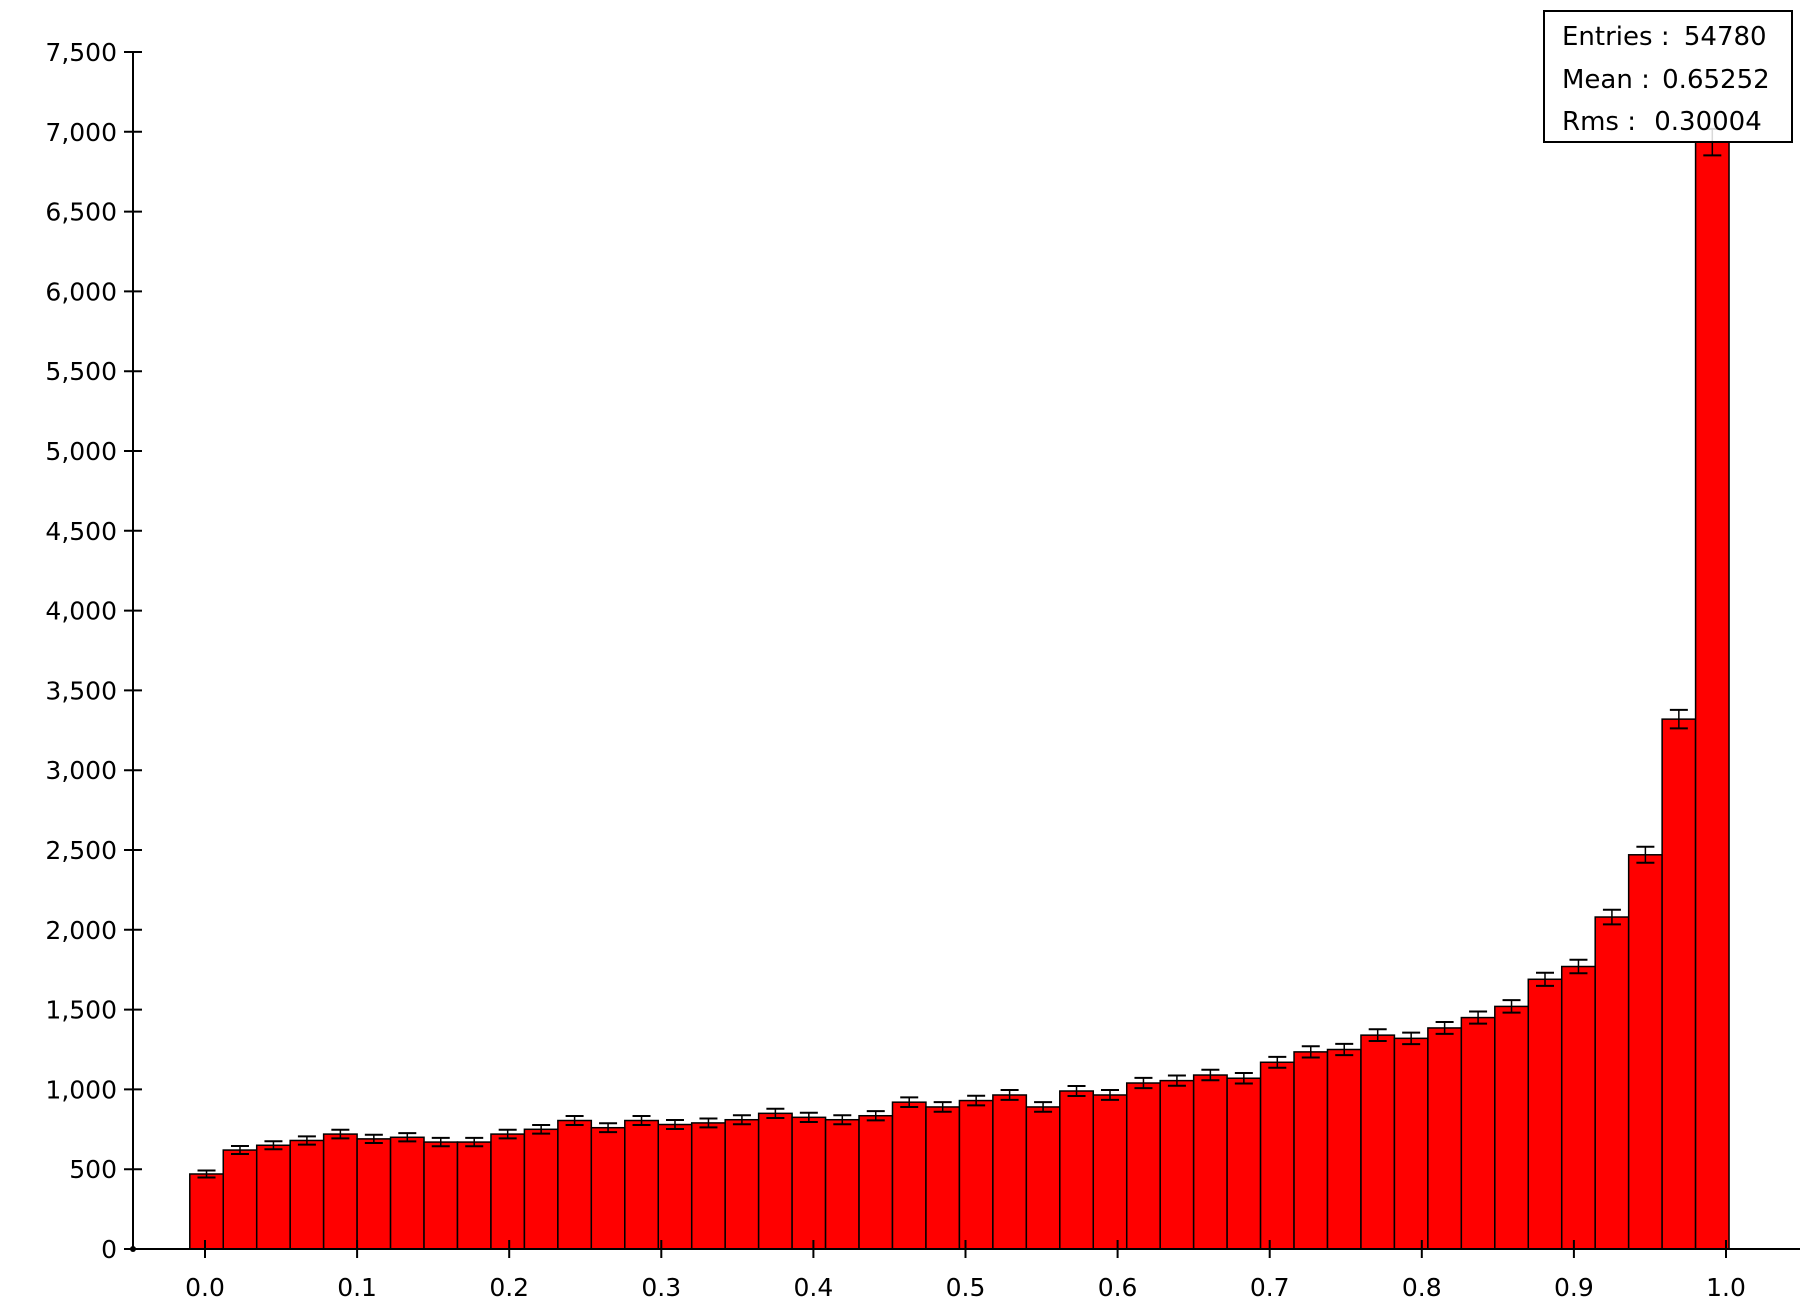 The height and width of the screenshot is (1314, 1808). What do you see at coordinates (81, 1010) in the screenshot?
I see `y-tick-label: 1,500` at bounding box center [81, 1010].